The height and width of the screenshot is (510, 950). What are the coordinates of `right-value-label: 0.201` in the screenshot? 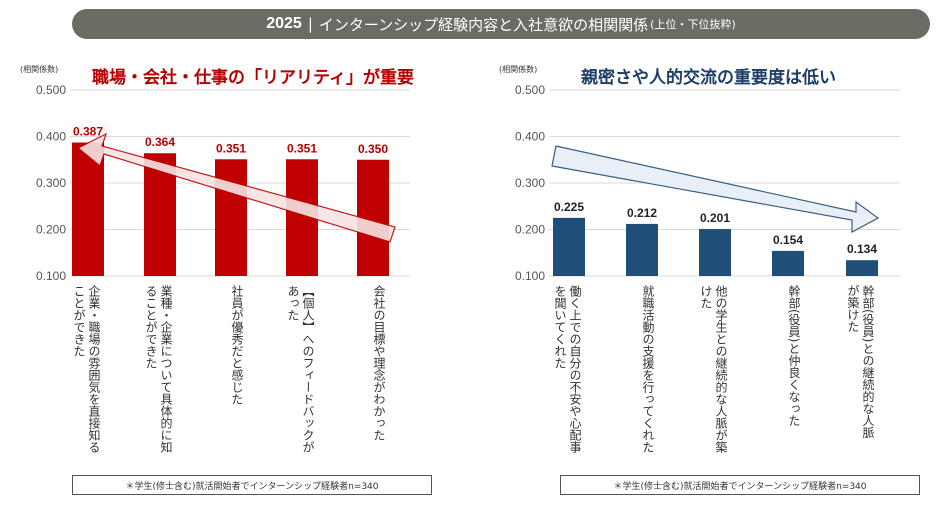 It's located at (715, 218).